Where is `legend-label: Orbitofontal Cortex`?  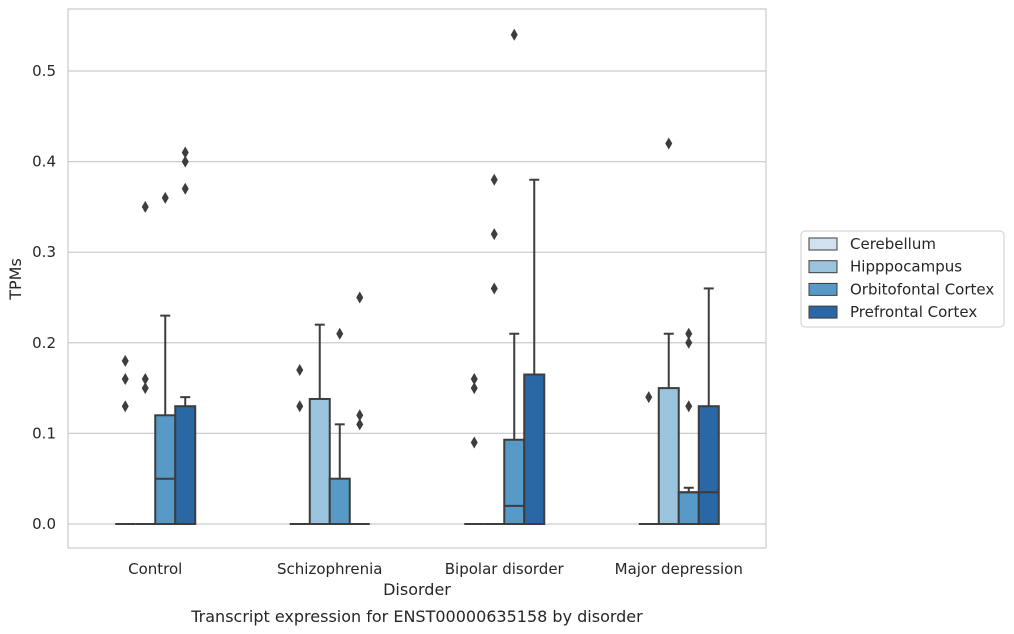
legend-label: Orbitofontal Cortex is located at coordinates (922, 289).